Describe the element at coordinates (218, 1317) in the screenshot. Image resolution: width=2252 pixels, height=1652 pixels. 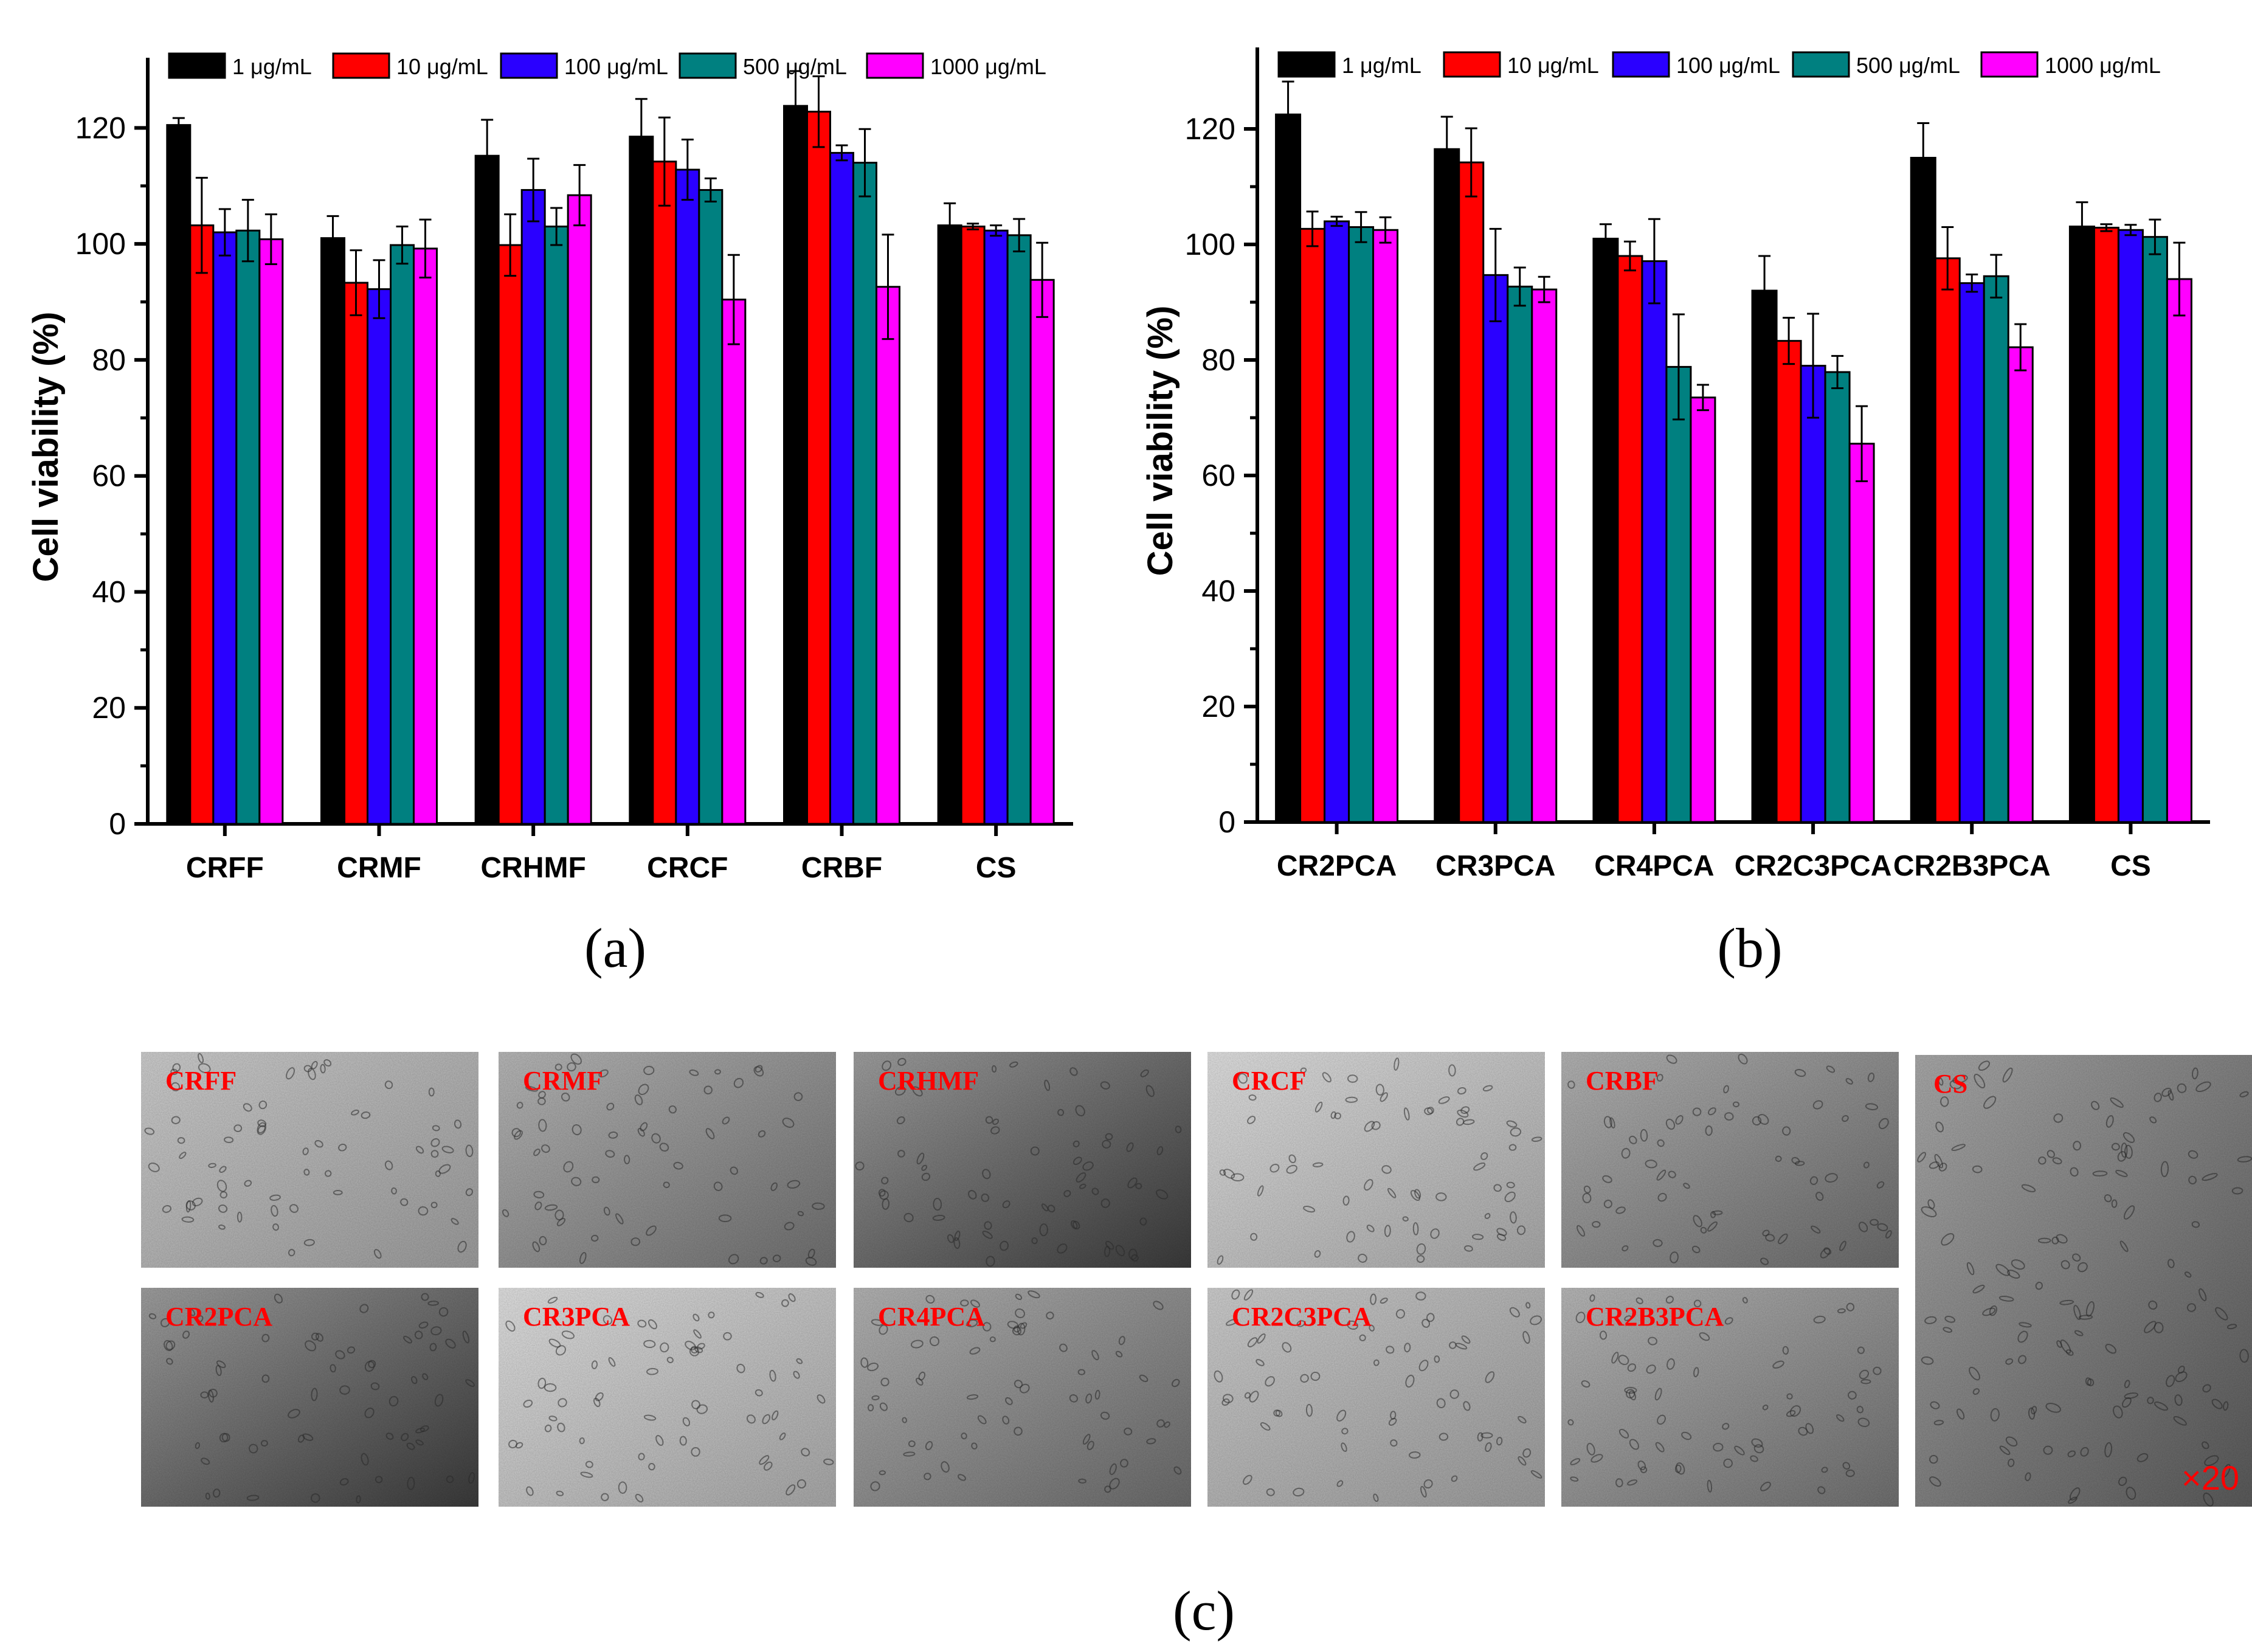
I see `micrograph-label: CR2PCA` at that location.